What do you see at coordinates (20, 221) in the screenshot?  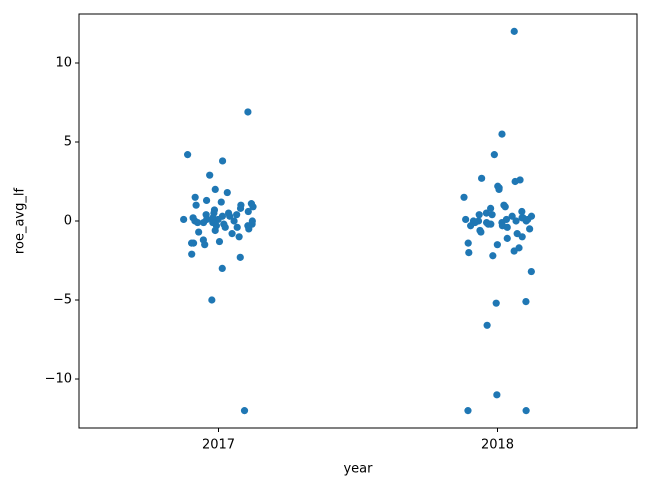 I see `y-axis-label: roe_avg_lf` at bounding box center [20, 221].